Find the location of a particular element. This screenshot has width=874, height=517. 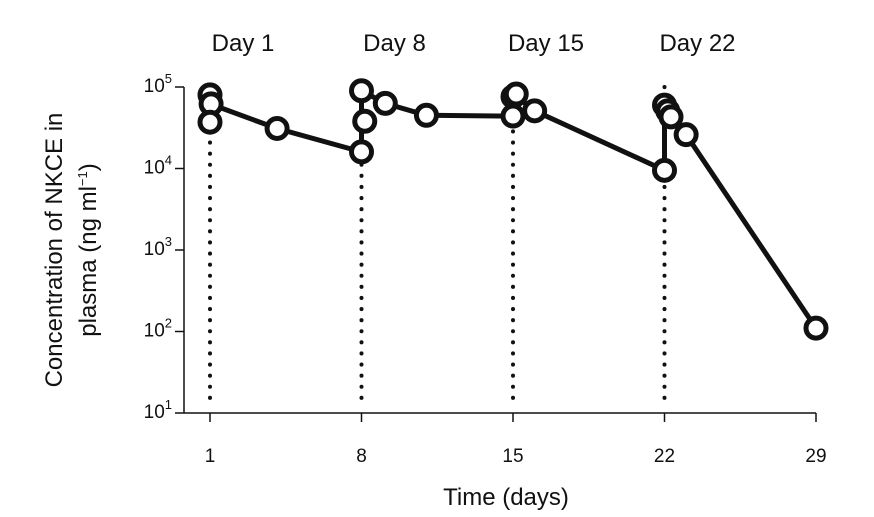

x-tick-label: 8 is located at coordinates (361, 456).